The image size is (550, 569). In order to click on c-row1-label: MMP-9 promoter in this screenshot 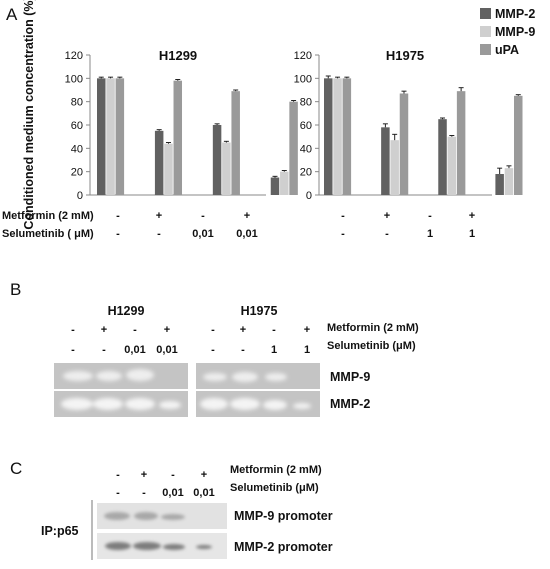, I will do `click(283, 516)`.